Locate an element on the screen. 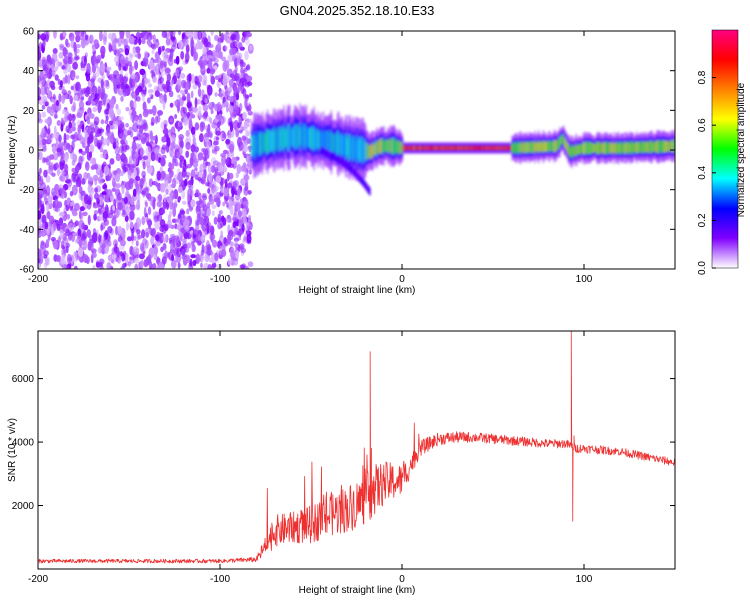 This screenshot has width=750, height=600. y-tick-label: 4000 is located at coordinates (23, 443).